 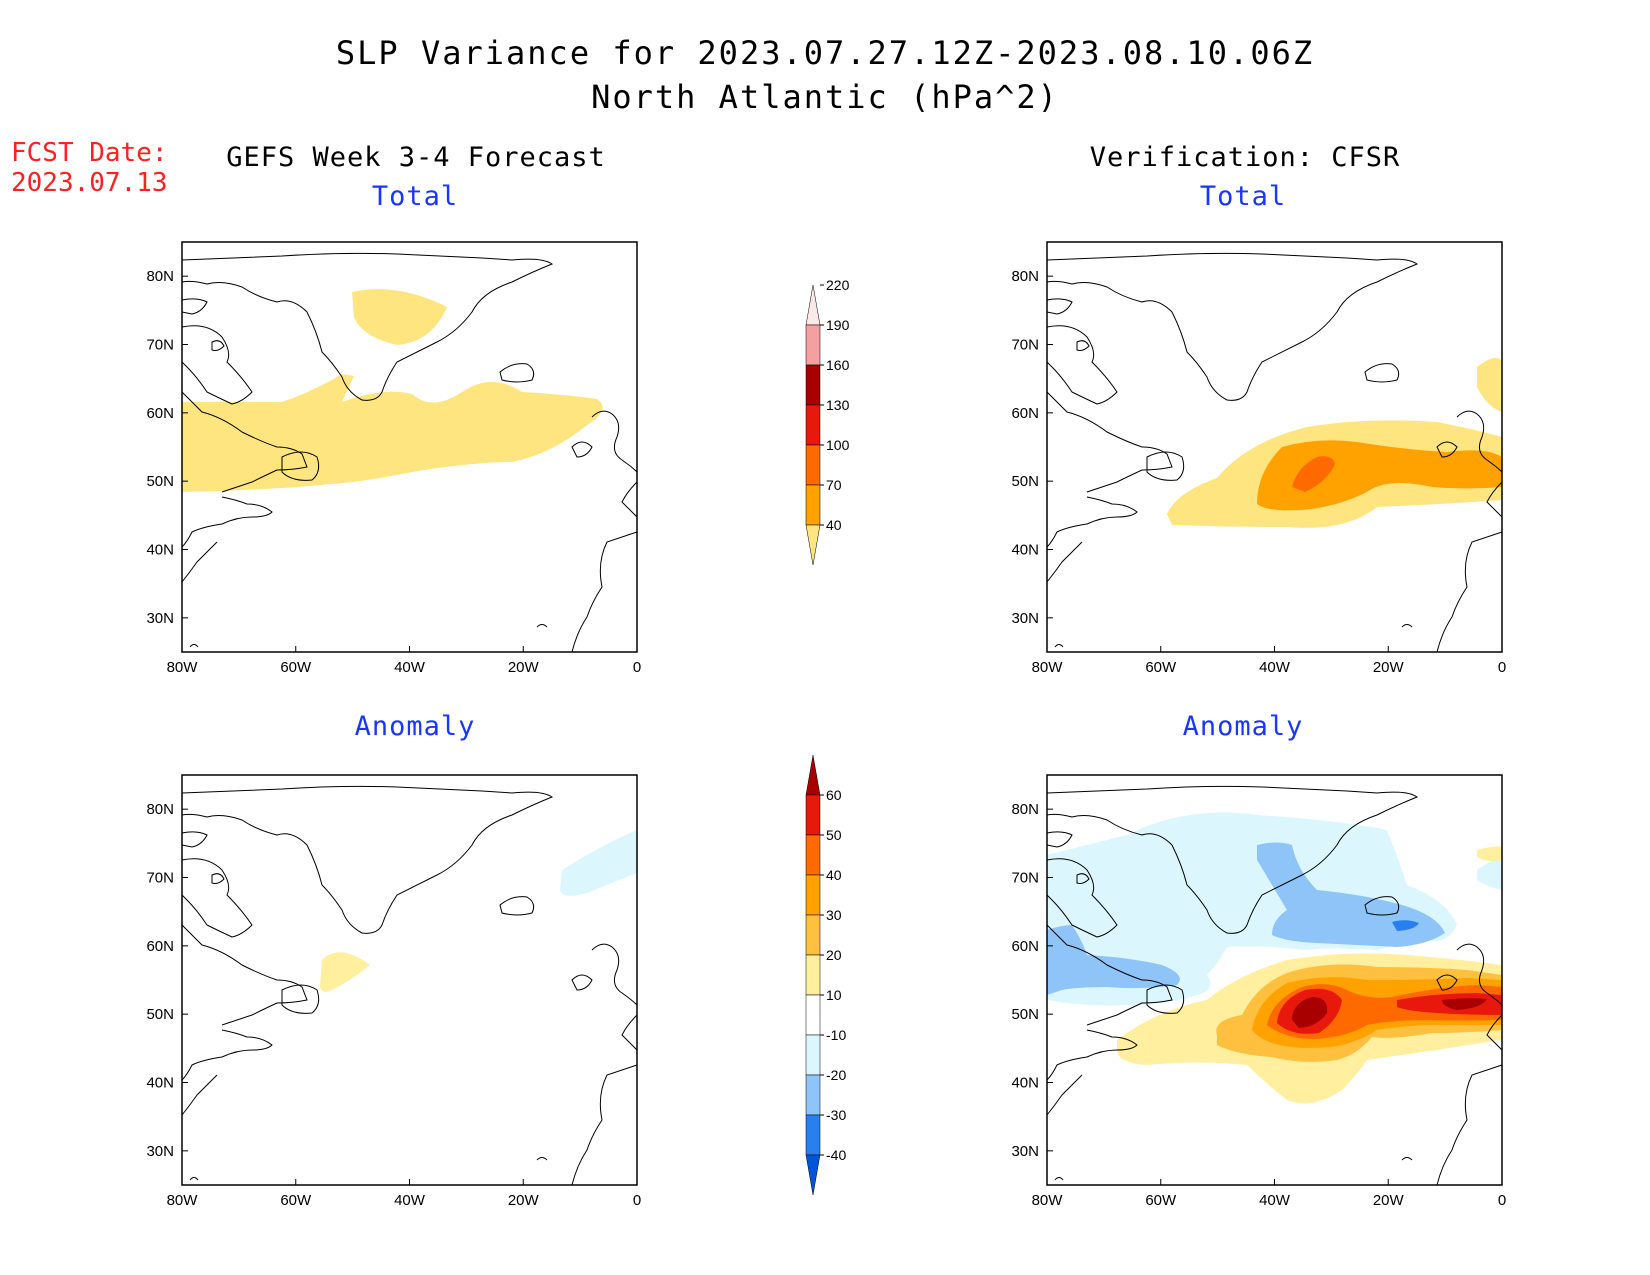 What do you see at coordinates (1245, 157) in the screenshot?
I see `verification-column-title: Verification: CFSR` at bounding box center [1245, 157].